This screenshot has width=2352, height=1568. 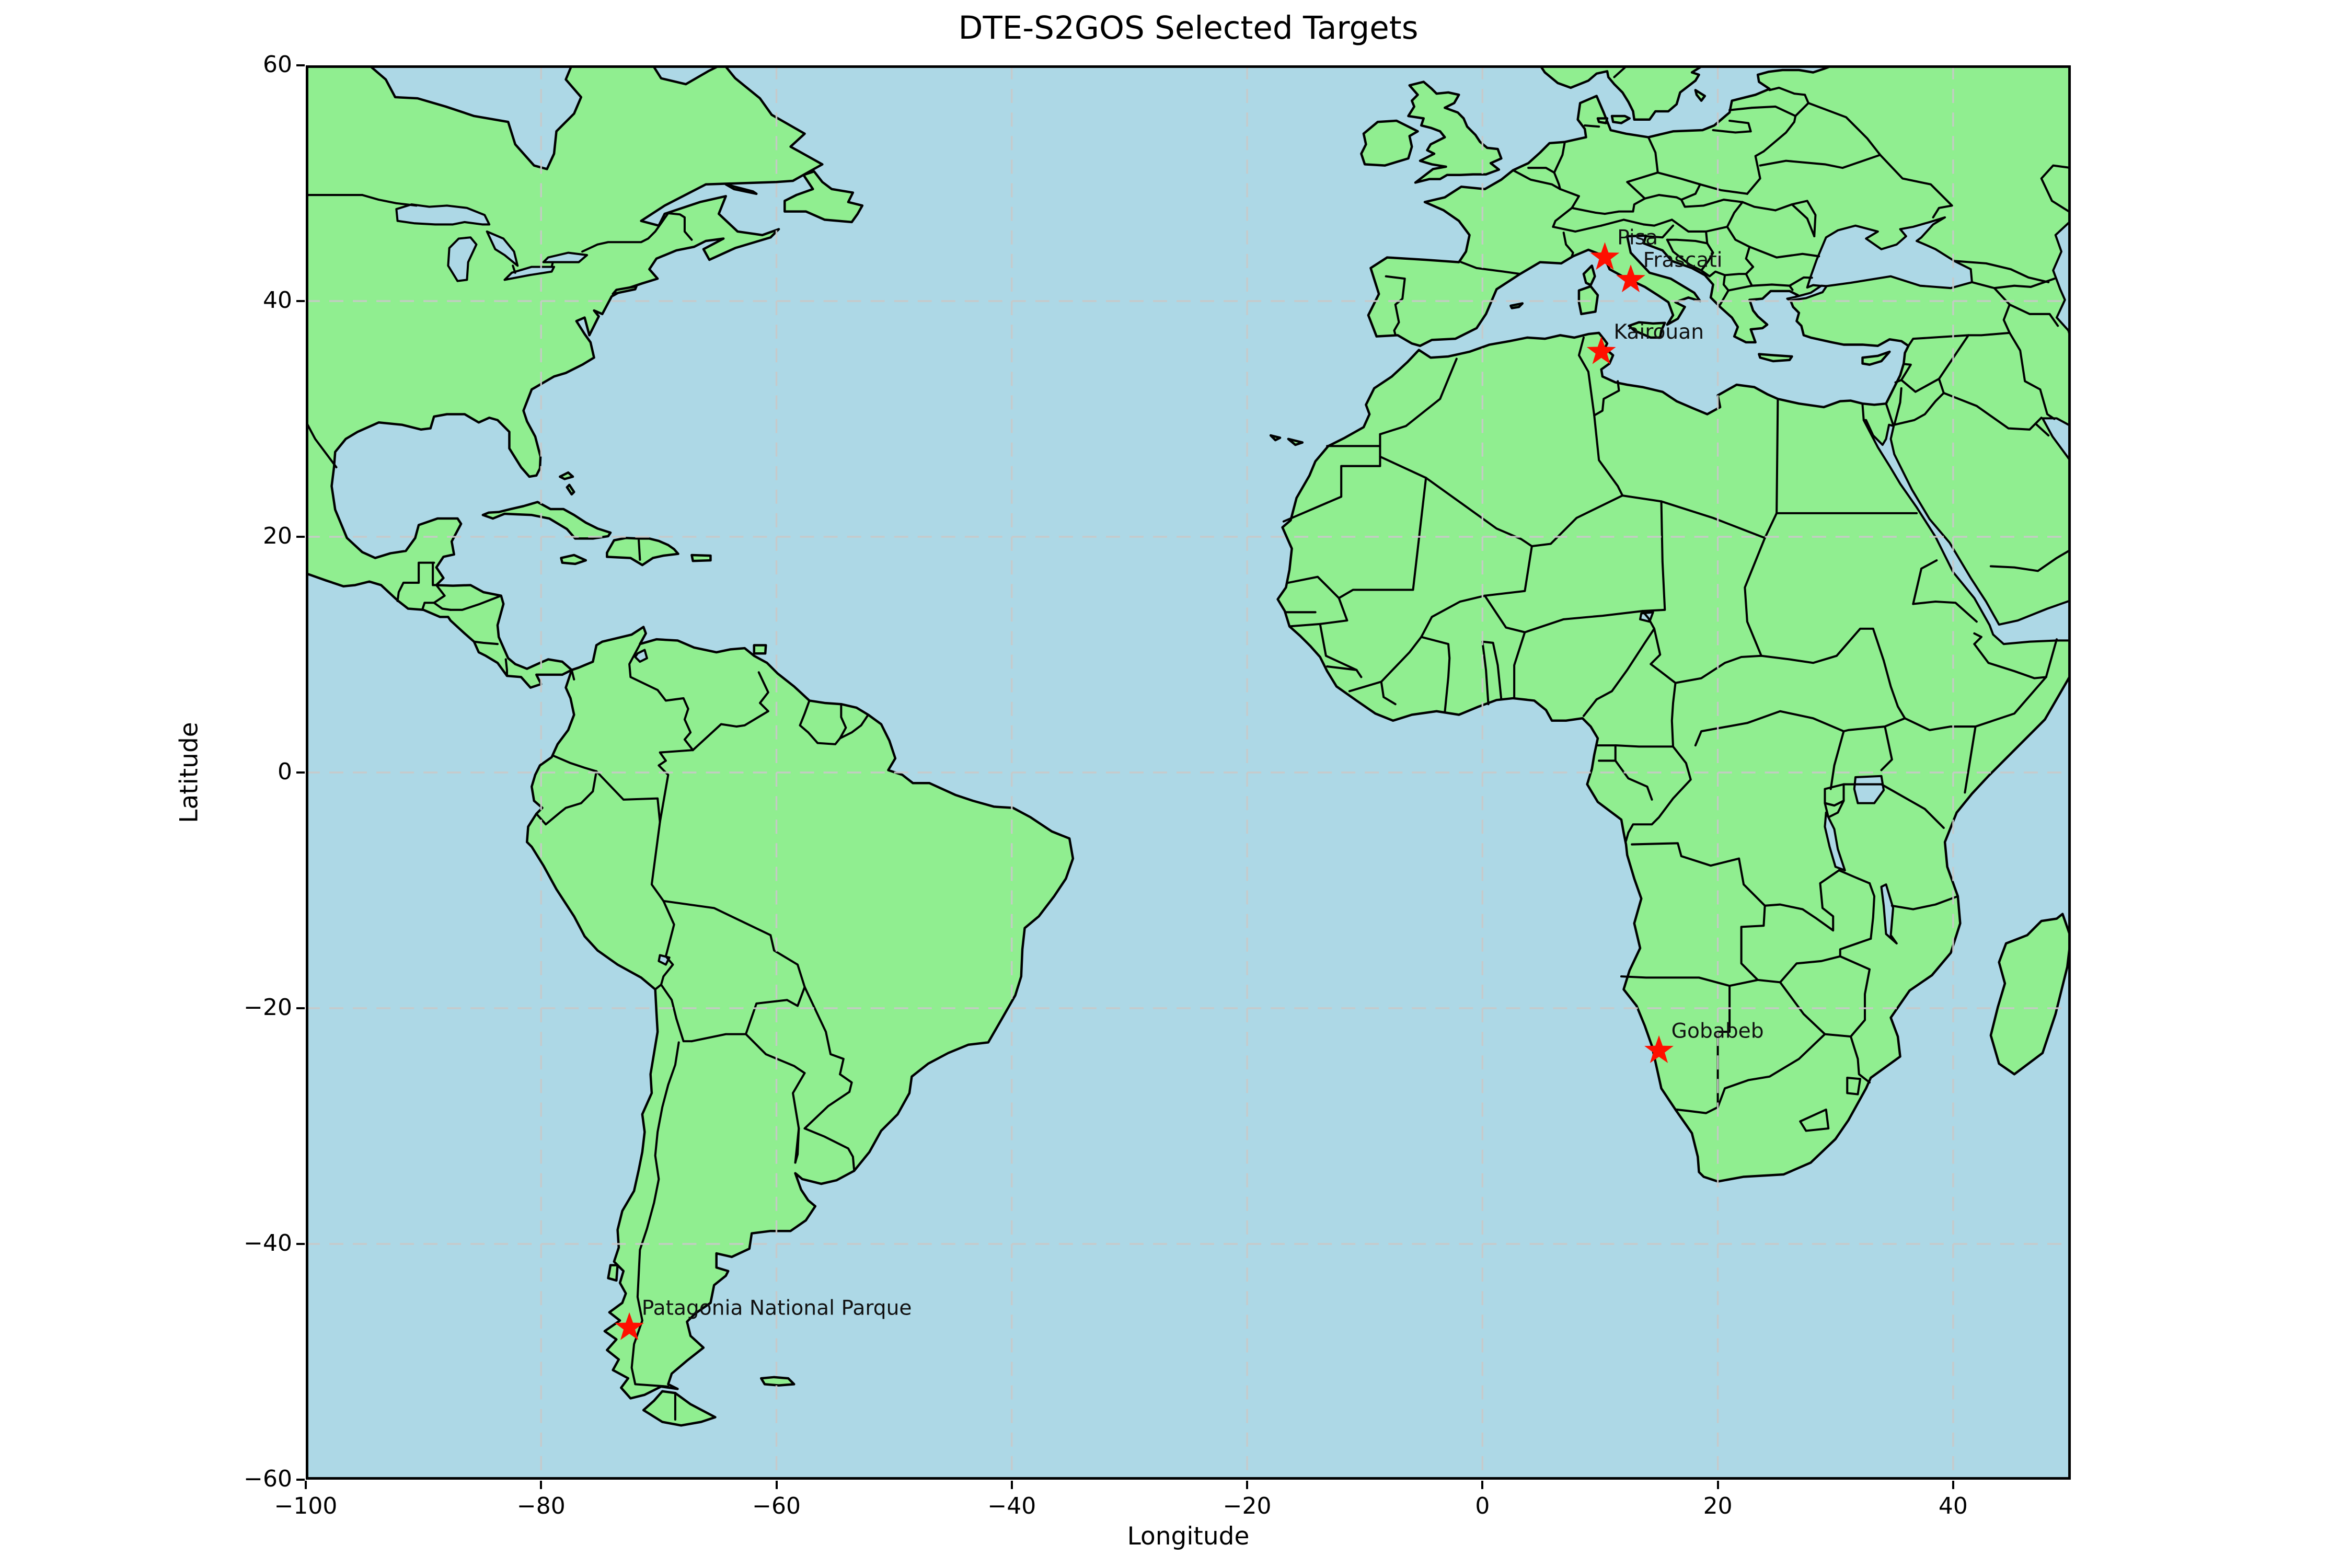 I want to click on marker-kairouan: Kairouan, so click(x=1645, y=342).